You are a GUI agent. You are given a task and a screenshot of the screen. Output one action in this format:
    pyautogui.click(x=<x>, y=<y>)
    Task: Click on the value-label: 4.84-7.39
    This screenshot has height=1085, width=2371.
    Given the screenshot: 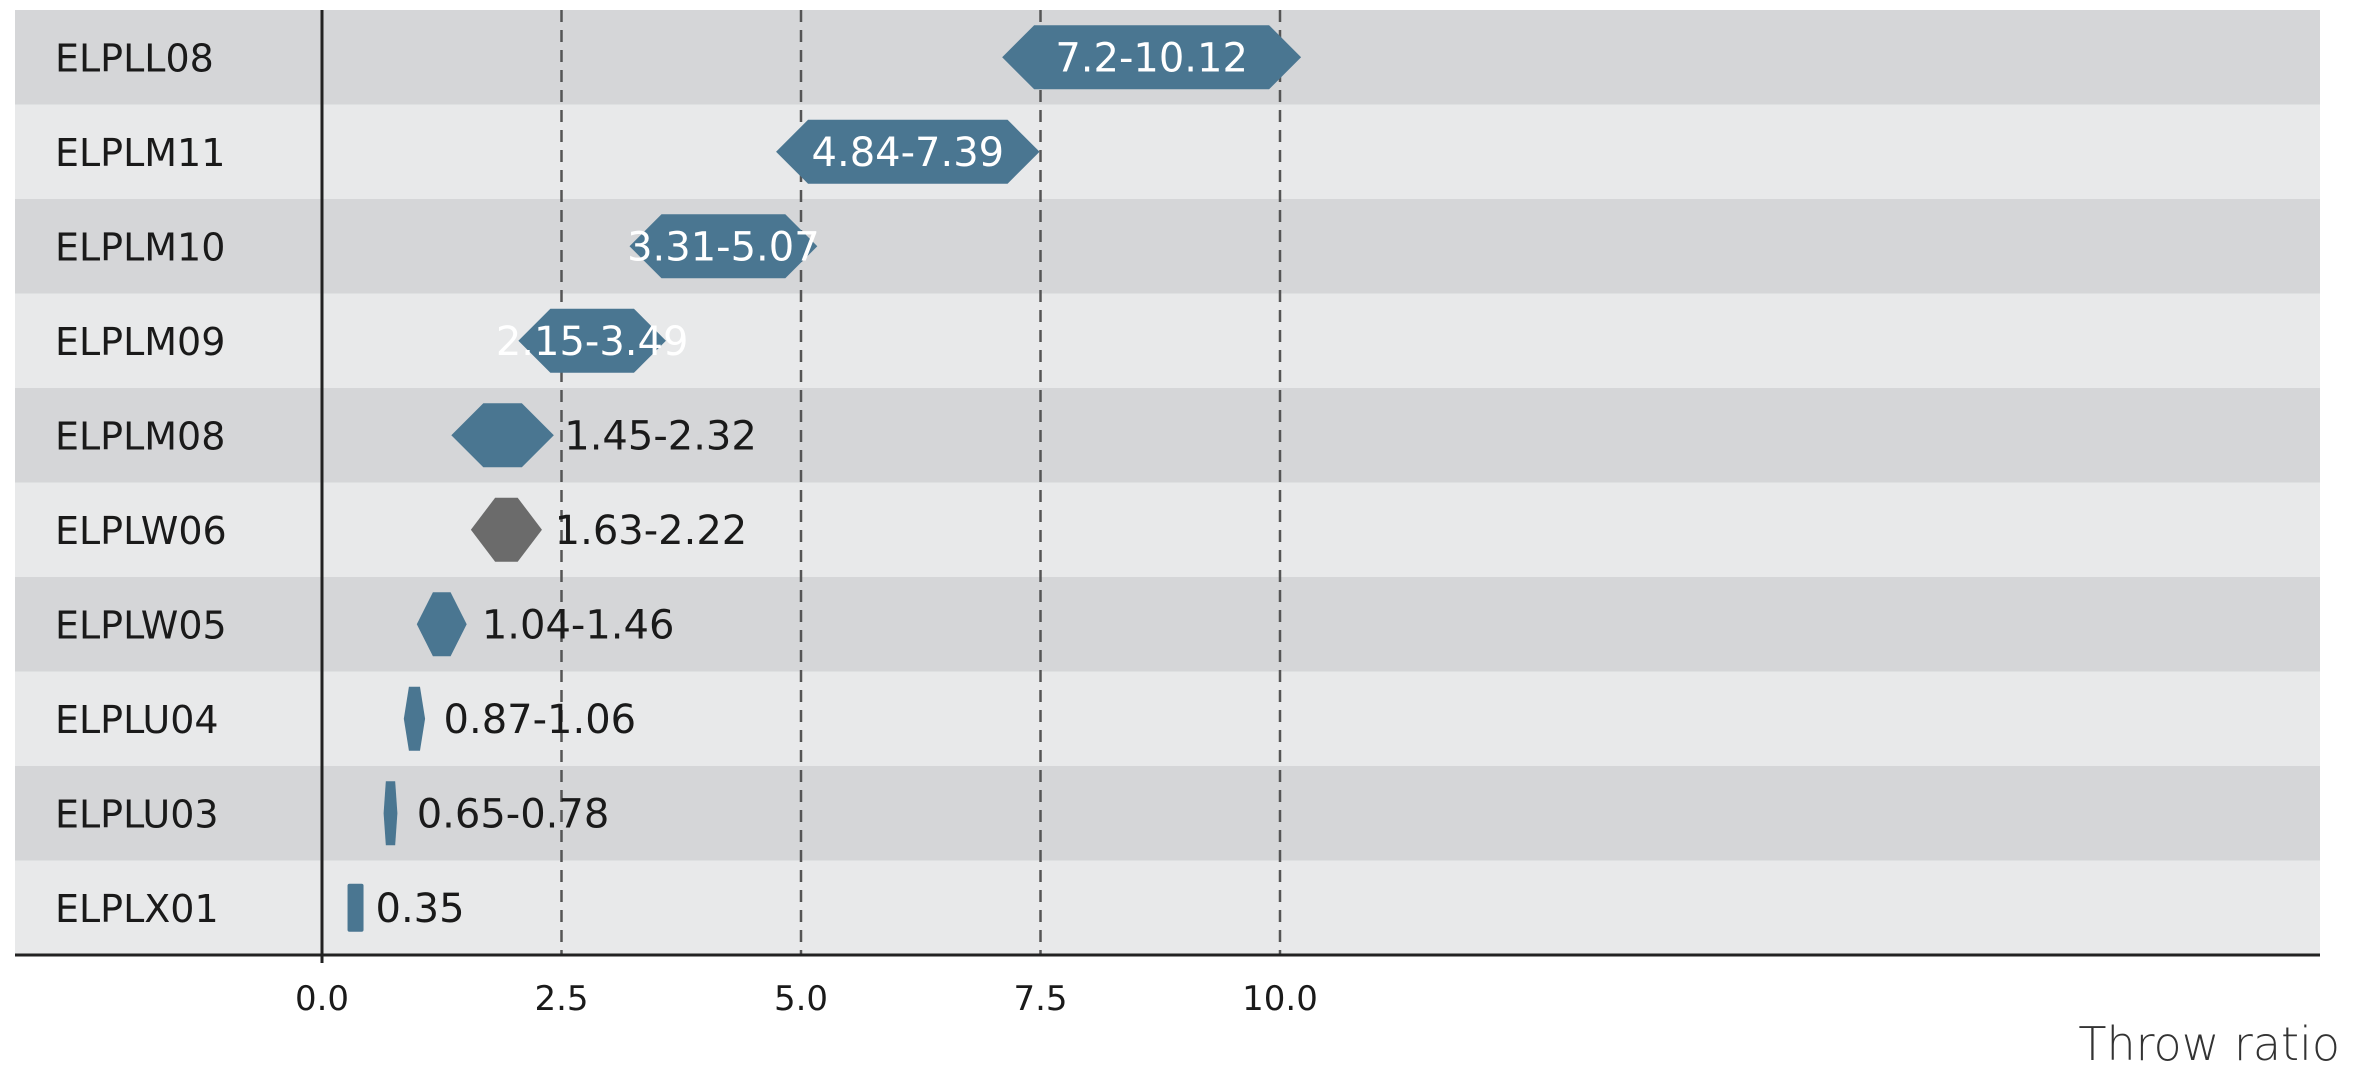 What is the action you would take?
    pyautogui.click(x=908, y=153)
    